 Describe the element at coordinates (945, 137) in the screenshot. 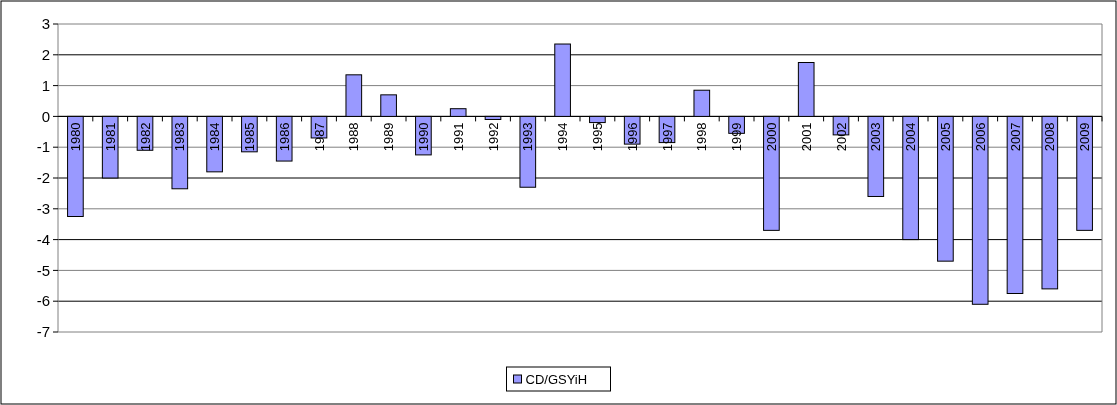

I see `x-tick-label: 2005` at that location.